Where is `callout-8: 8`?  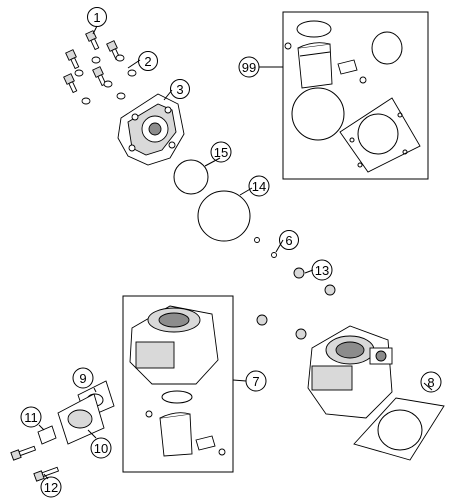
callout-8: 8 is located at coordinates (431, 382).